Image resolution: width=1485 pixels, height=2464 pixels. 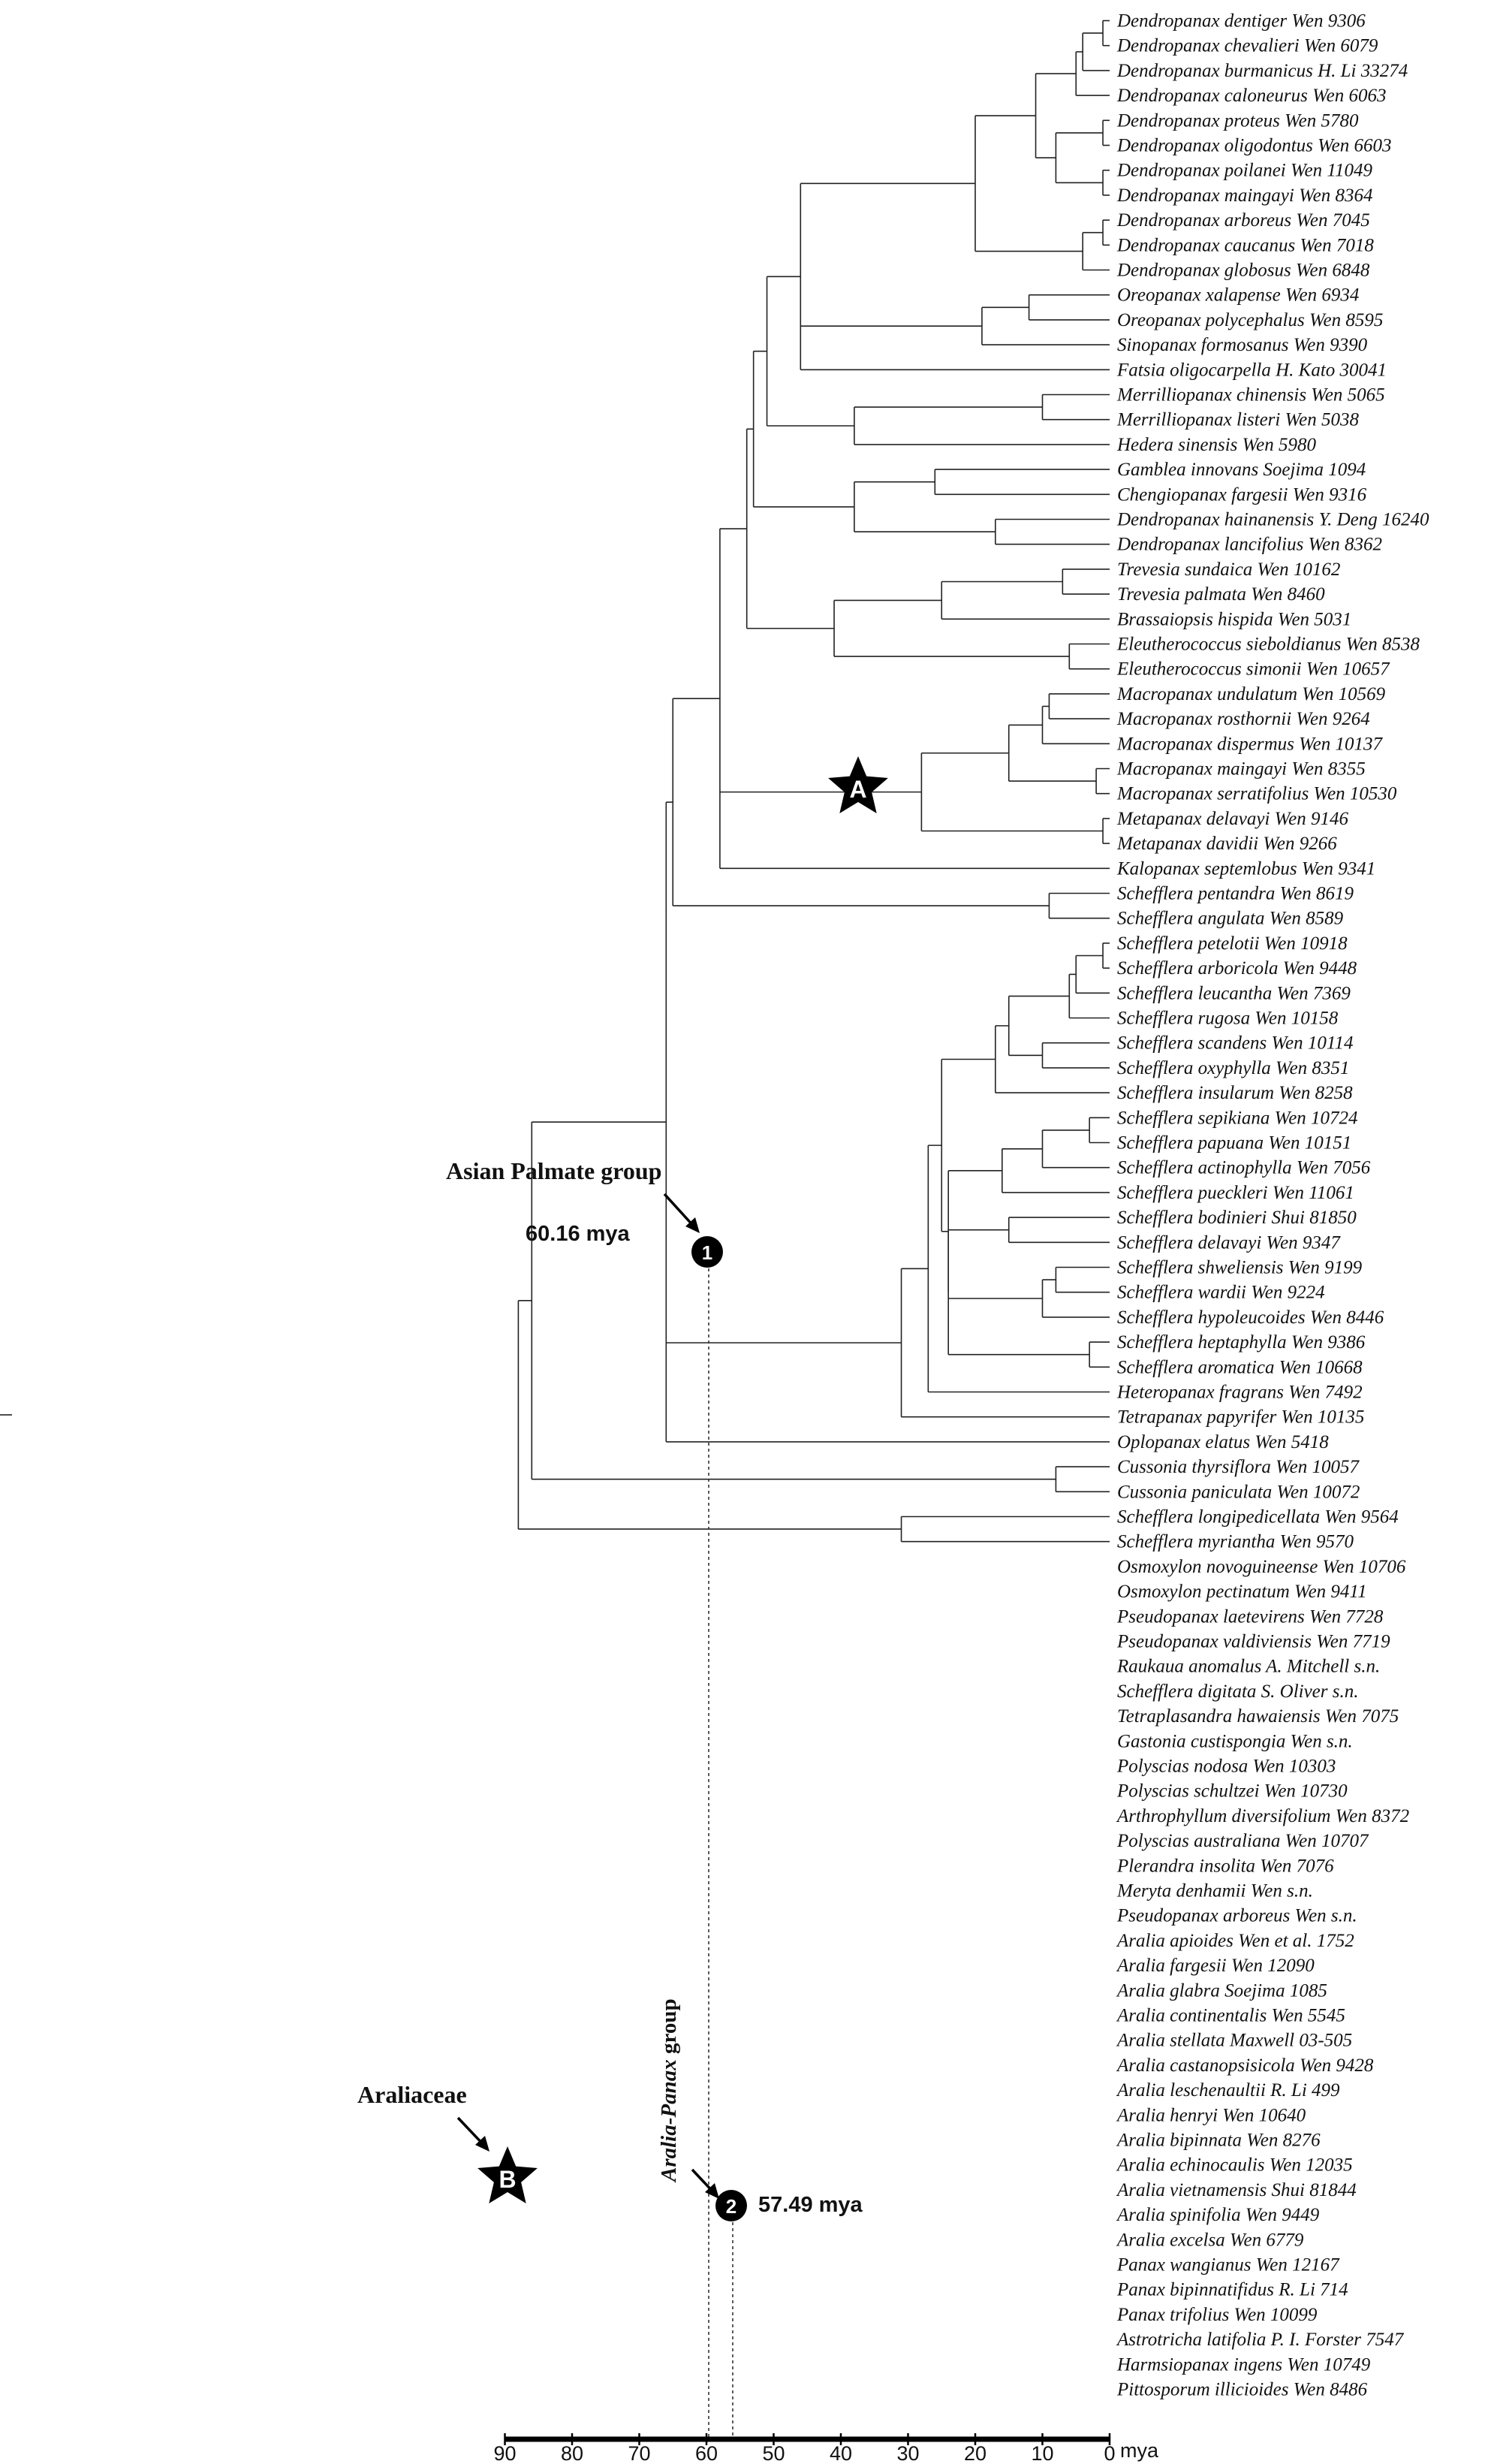 I want to click on taxon-label: Kalopanax septemlobus Wen 9341, so click(x=1245, y=869).